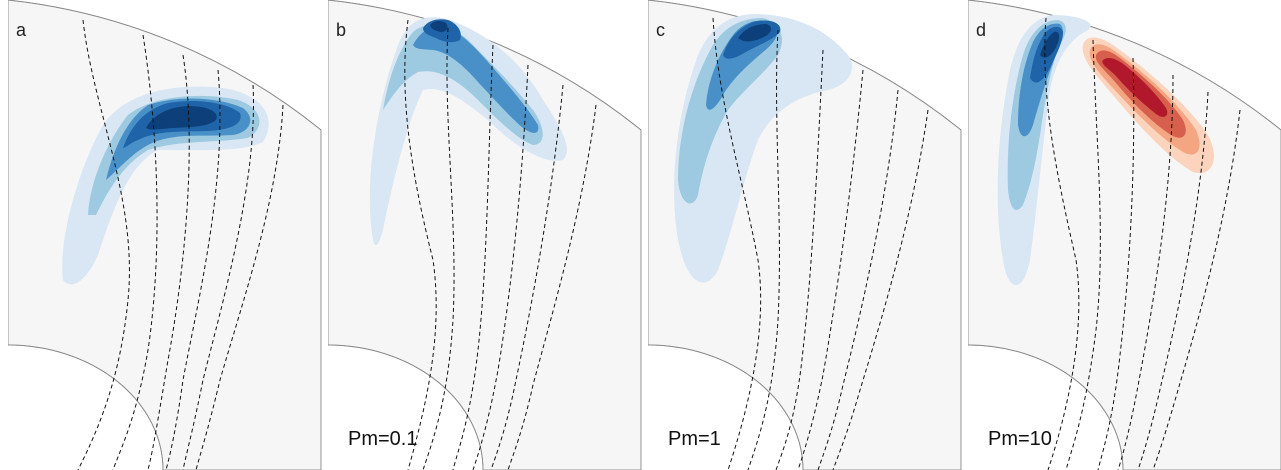 This screenshot has width=1281, height=470. I want to click on pm-label: Pm=1, so click(694, 439).